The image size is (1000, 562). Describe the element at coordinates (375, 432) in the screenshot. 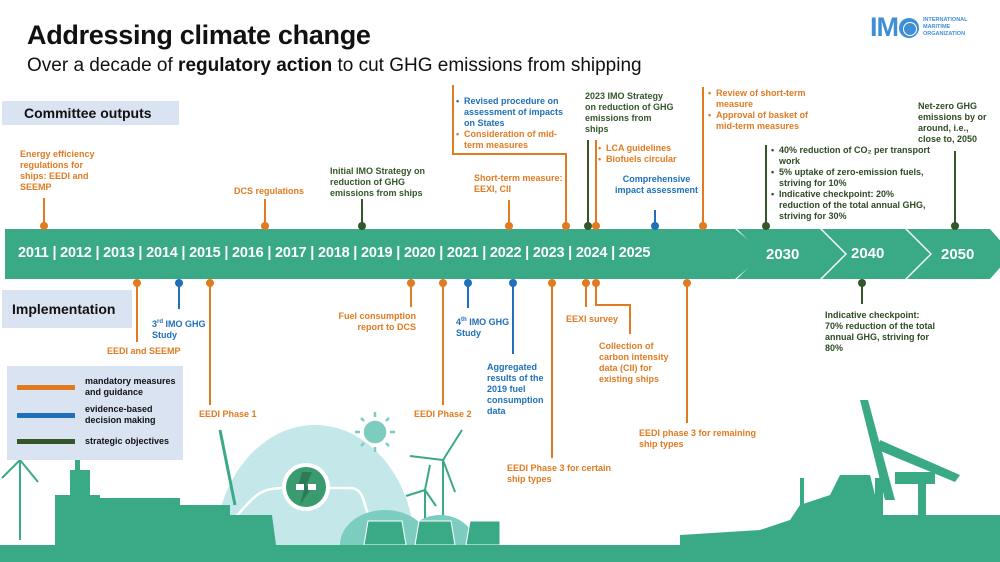

I see `sun-icon` at that location.